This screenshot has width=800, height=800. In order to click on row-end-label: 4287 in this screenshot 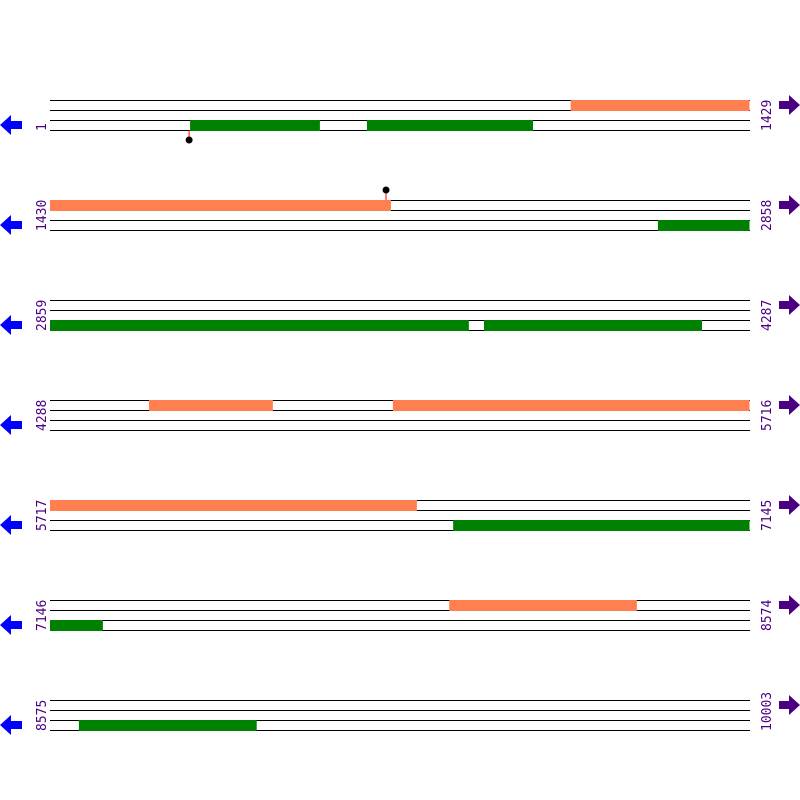, I will do `click(767, 315)`.